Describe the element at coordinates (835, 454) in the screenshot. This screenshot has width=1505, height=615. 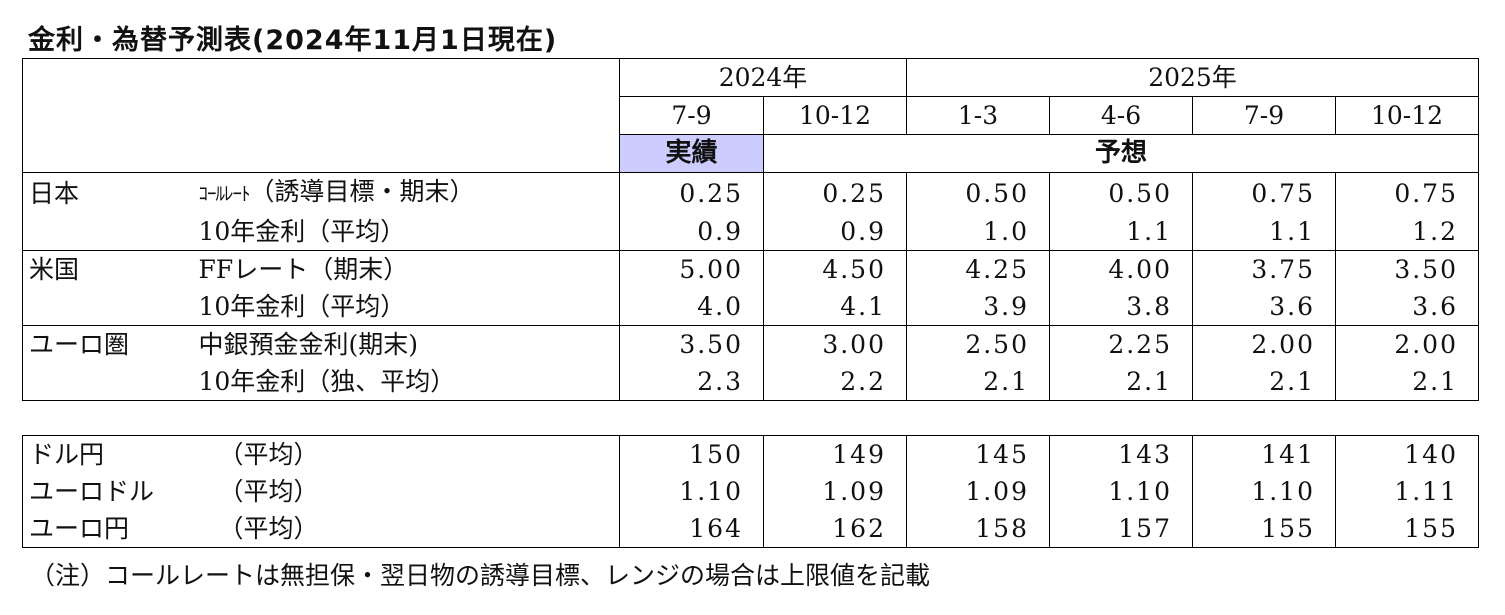
I see `value-cell: 149` at that location.